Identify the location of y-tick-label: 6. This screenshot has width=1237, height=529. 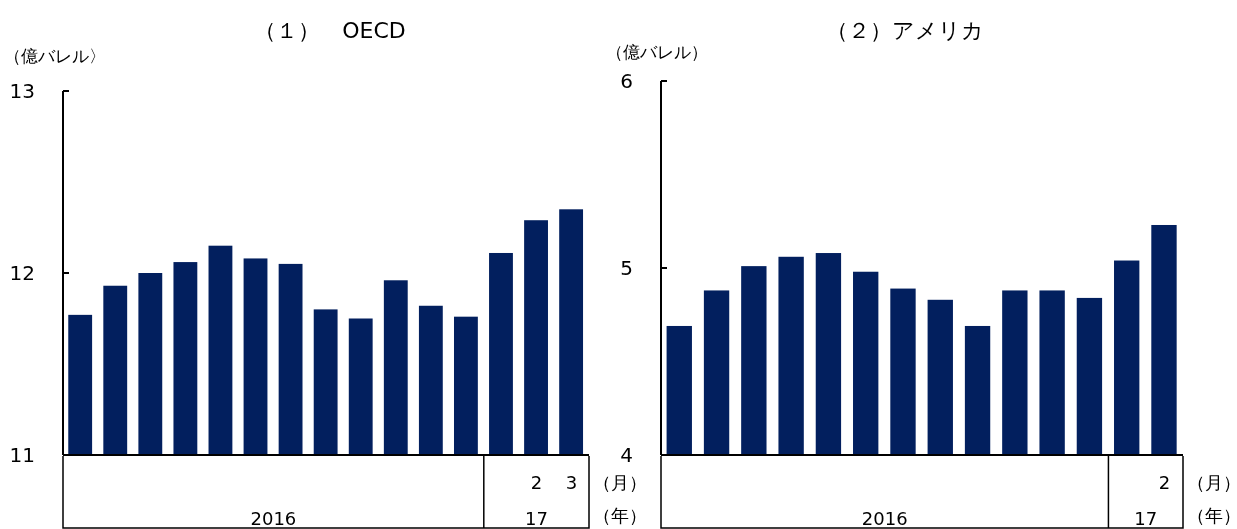
(626, 81).